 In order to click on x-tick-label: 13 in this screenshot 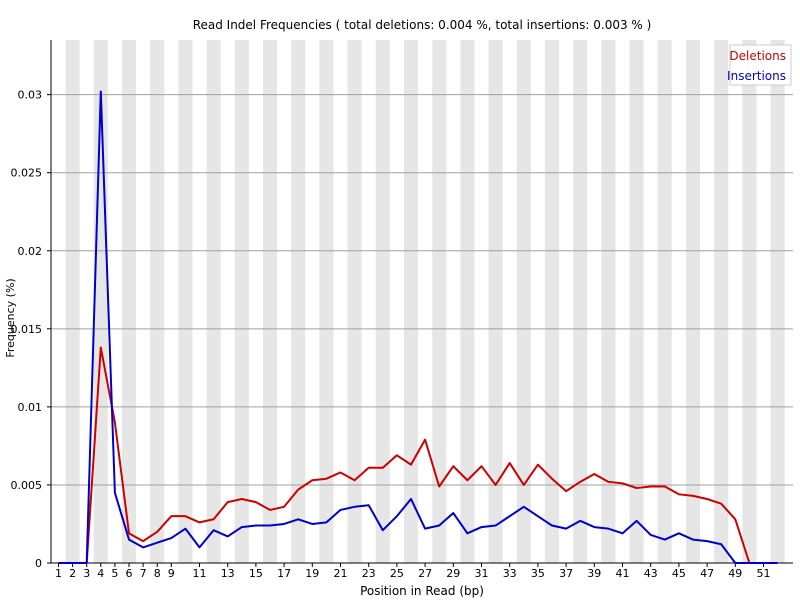, I will do `click(228, 573)`.